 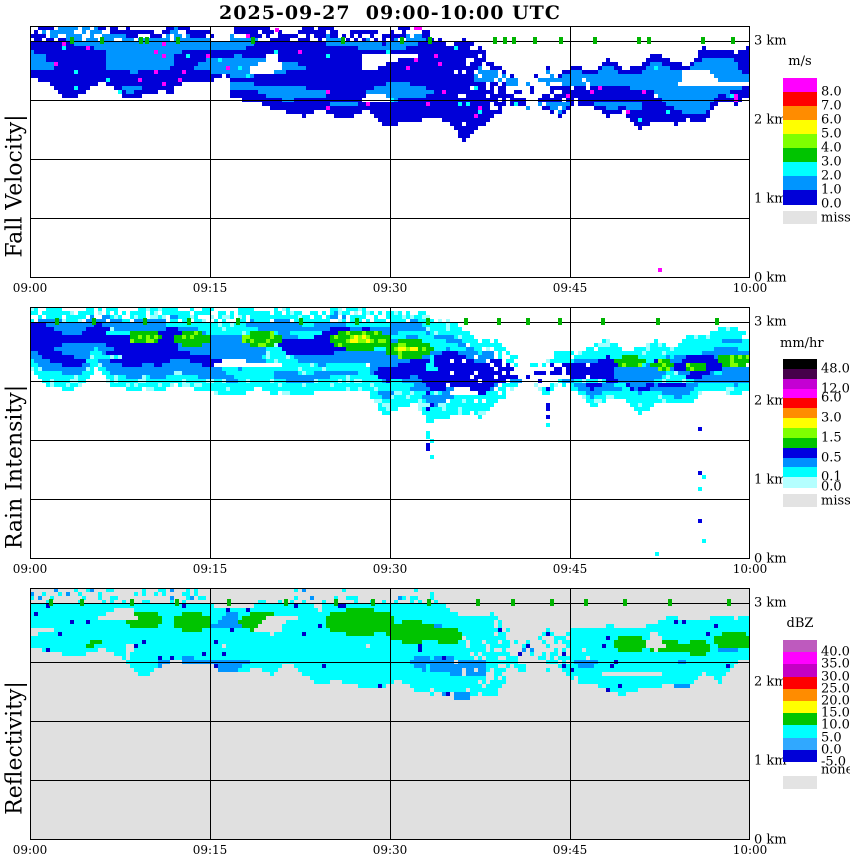 What do you see at coordinates (802, 343) in the screenshot?
I see `colorbar-title-rain-intensity: mm/hr` at bounding box center [802, 343].